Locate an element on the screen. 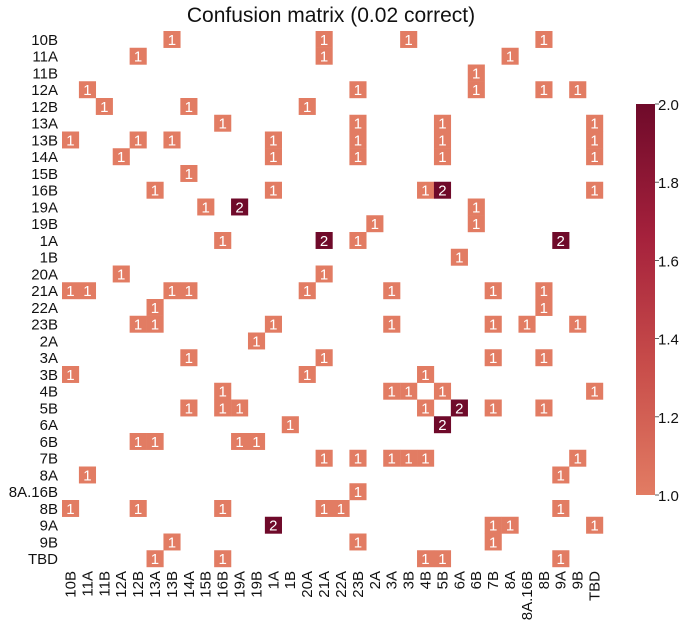 The image size is (686, 633). y-tick-label: 22A is located at coordinates (44, 308).